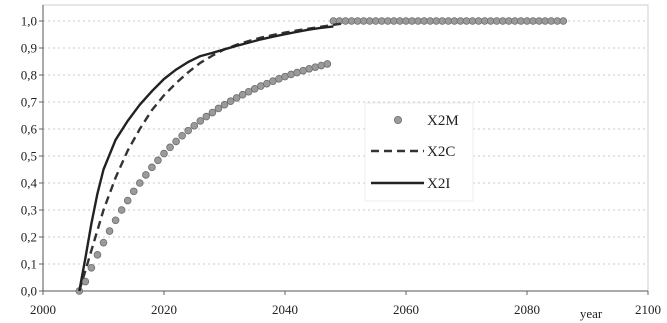 The width and height of the screenshot is (667, 323). Describe the element at coordinates (285, 309) in the screenshot. I see `x-tick-label: 2040` at that location.